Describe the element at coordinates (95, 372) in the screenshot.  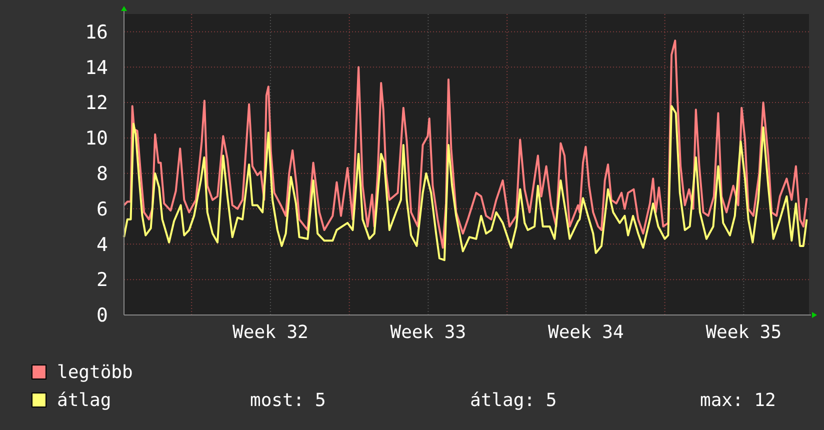
I see `legend-label: legtöbb` at that location.